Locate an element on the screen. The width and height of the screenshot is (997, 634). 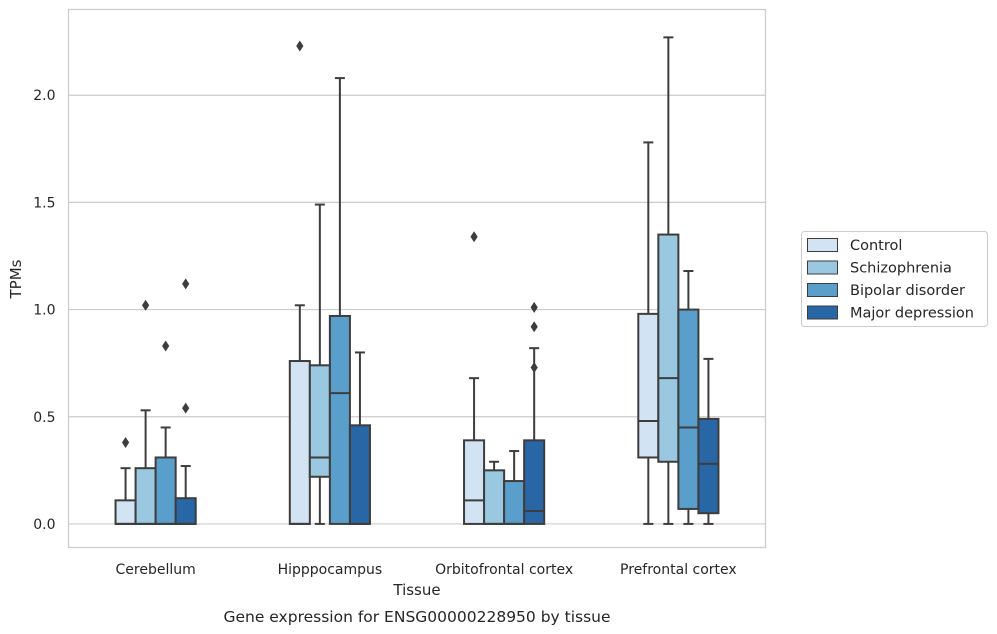
y-tick-label: 1.0 is located at coordinates (44, 311).